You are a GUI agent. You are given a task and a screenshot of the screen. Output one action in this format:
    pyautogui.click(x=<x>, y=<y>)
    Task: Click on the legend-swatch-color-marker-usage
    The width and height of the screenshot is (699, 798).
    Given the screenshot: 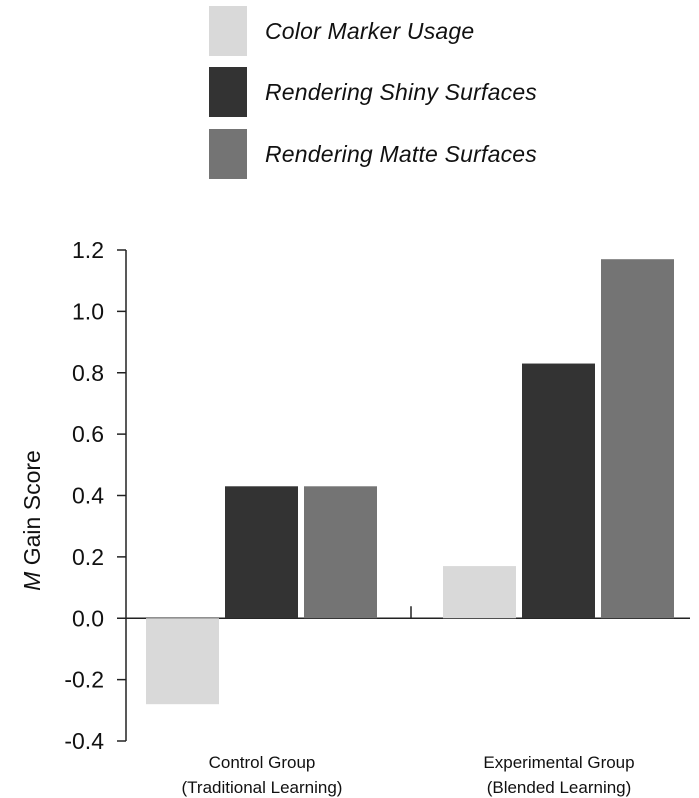 What is the action you would take?
    pyautogui.click(x=228, y=31)
    